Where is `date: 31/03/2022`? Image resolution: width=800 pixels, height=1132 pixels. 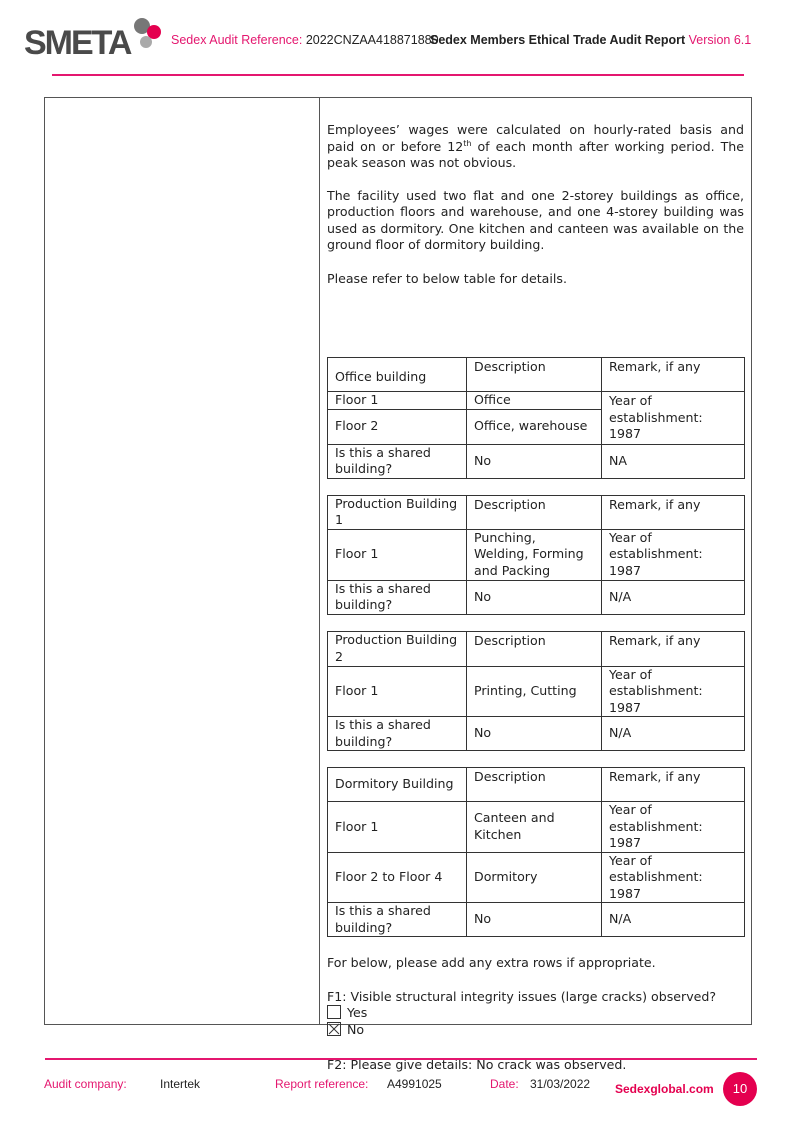 date: 31/03/2022 is located at coordinates (560, 1084).